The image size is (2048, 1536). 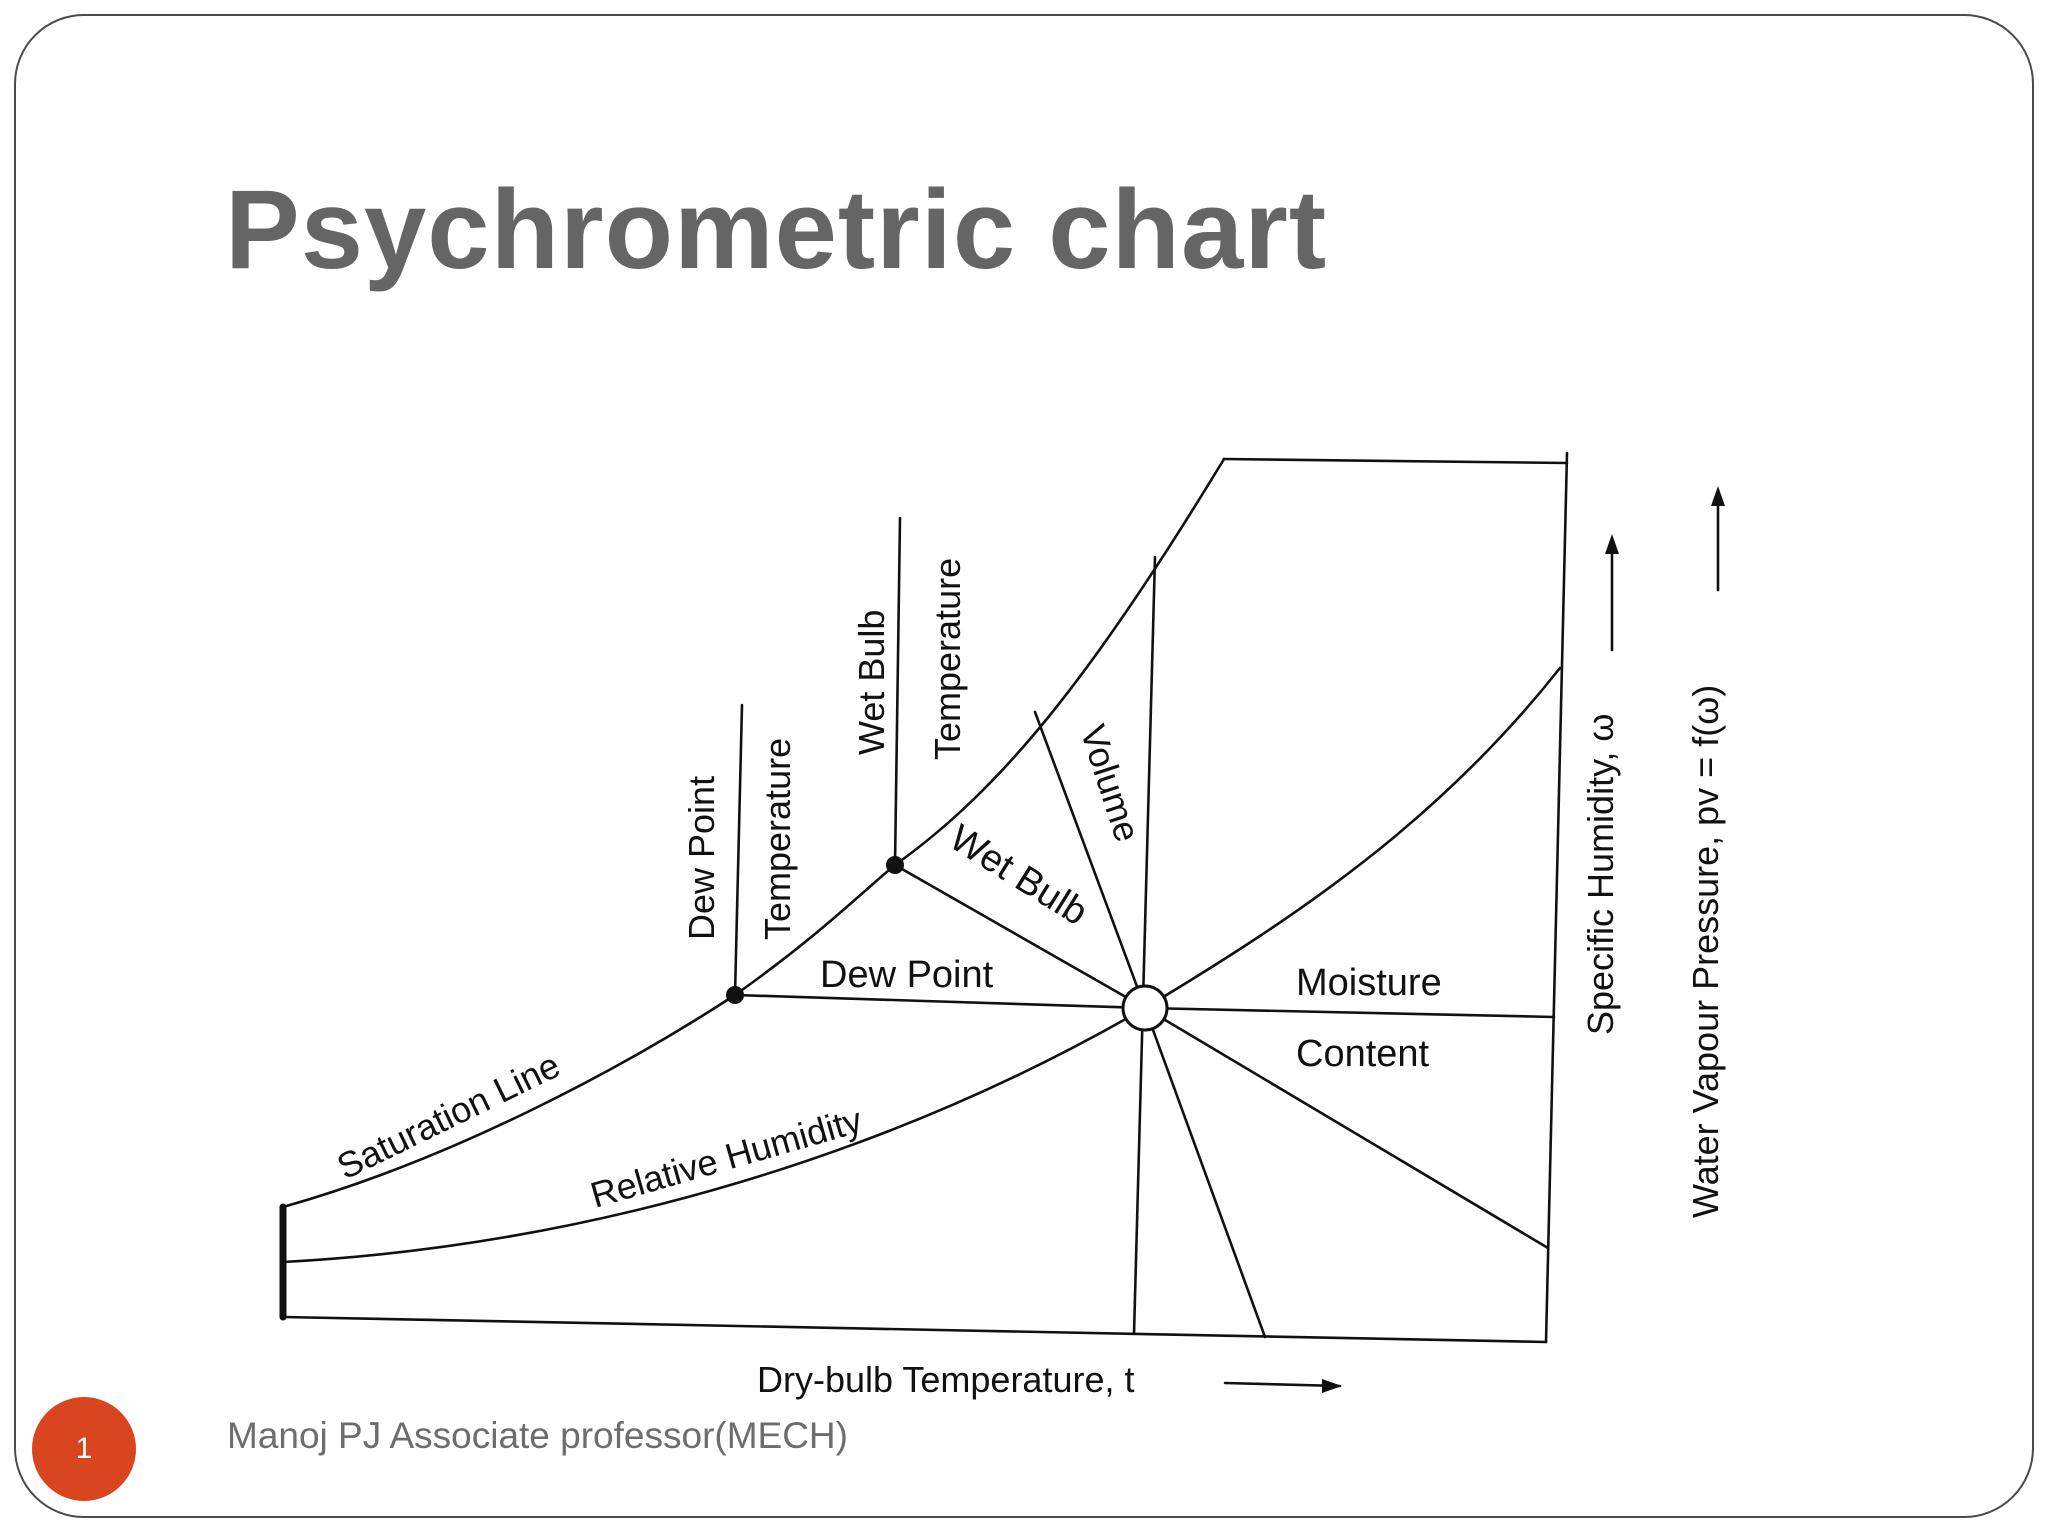 What do you see at coordinates (1718, 496) in the screenshot?
I see `vapour-pressure-arrowhead` at bounding box center [1718, 496].